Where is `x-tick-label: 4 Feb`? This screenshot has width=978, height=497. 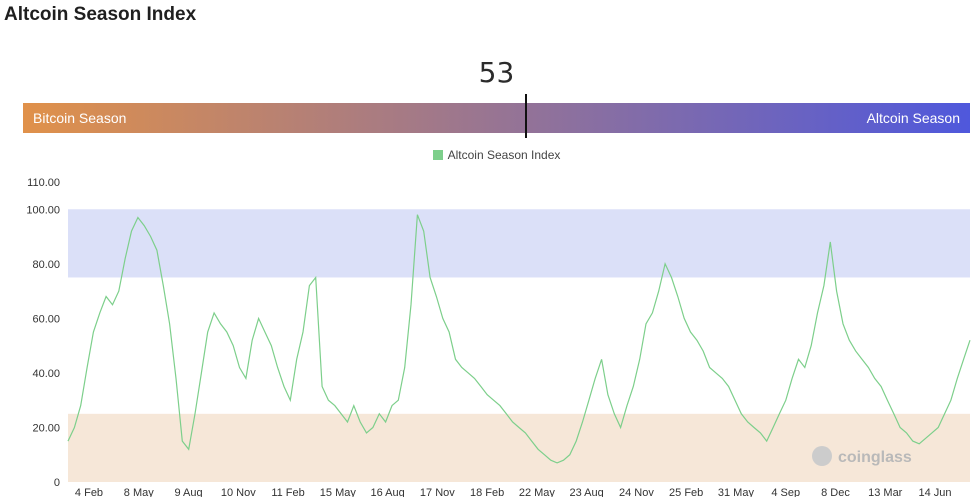
x-tick-label: 4 Feb is located at coordinates (89, 492).